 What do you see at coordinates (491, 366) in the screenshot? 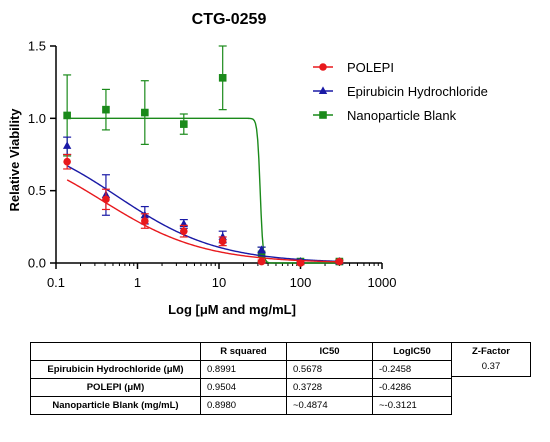
I see `z-factor-value: 0.37` at bounding box center [491, 366].